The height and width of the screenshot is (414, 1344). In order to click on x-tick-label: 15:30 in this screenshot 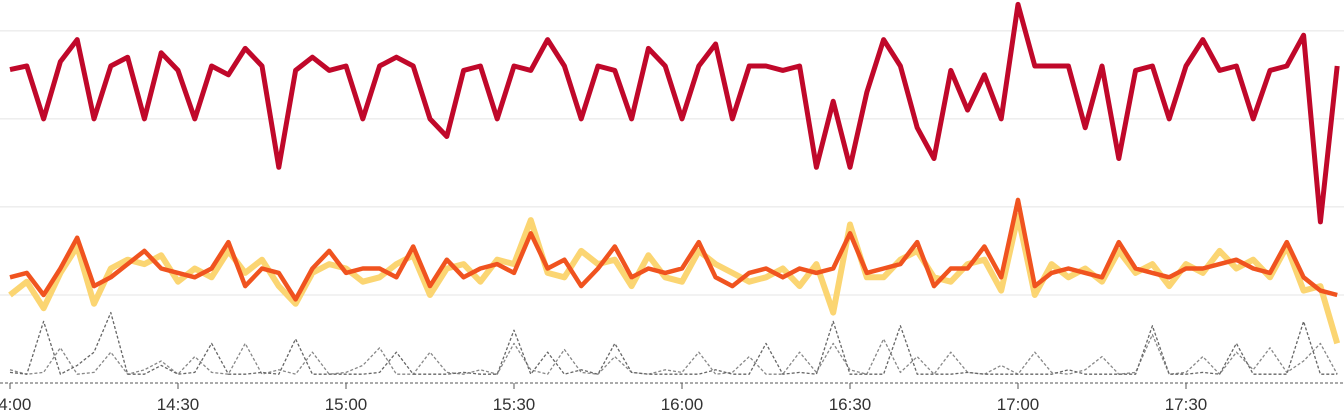, I will do `click(514, 404)`.